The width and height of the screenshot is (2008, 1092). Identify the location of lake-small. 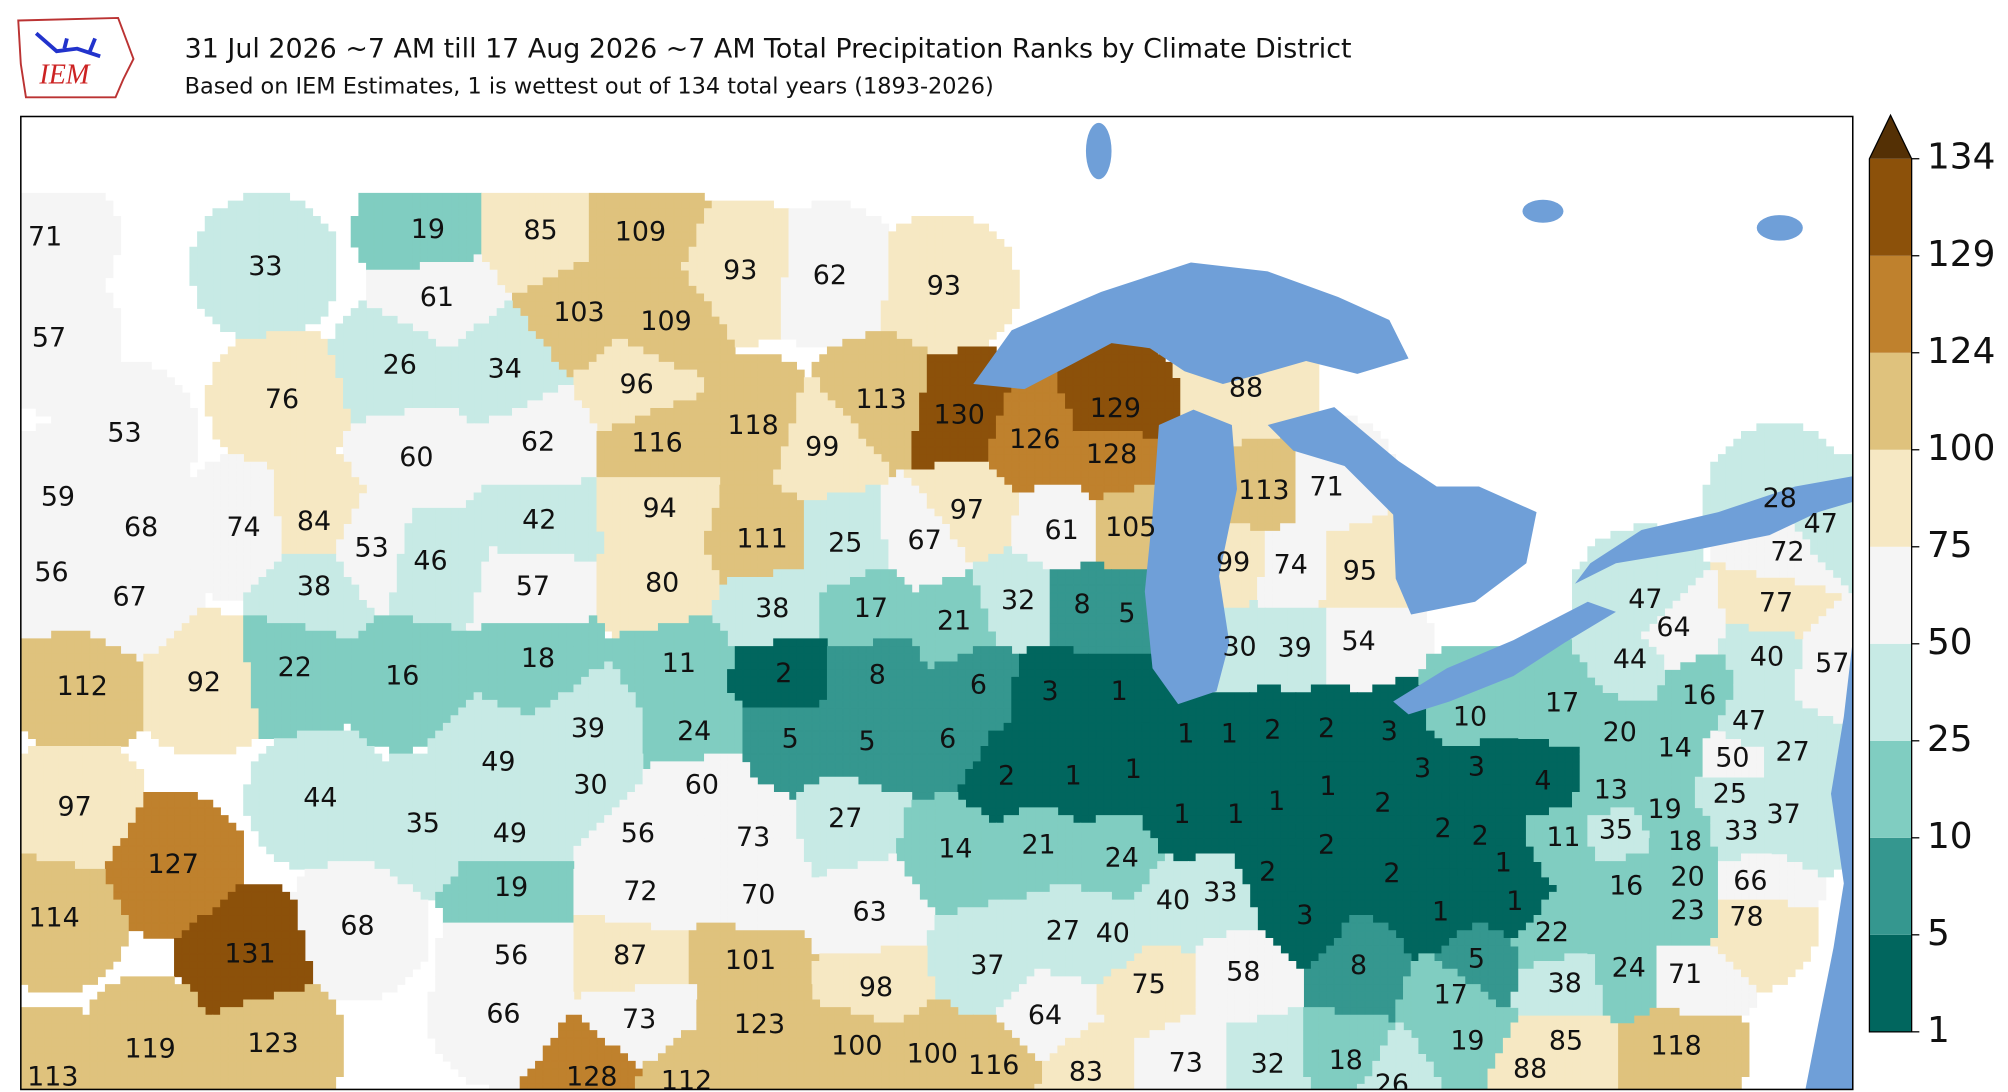
(1543, 211).